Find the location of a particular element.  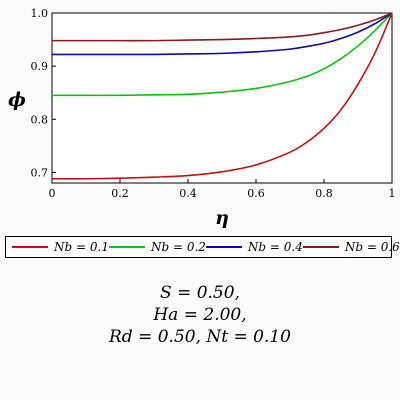

param-line-1: S = 0.50, is located at coordinates (200, 293).